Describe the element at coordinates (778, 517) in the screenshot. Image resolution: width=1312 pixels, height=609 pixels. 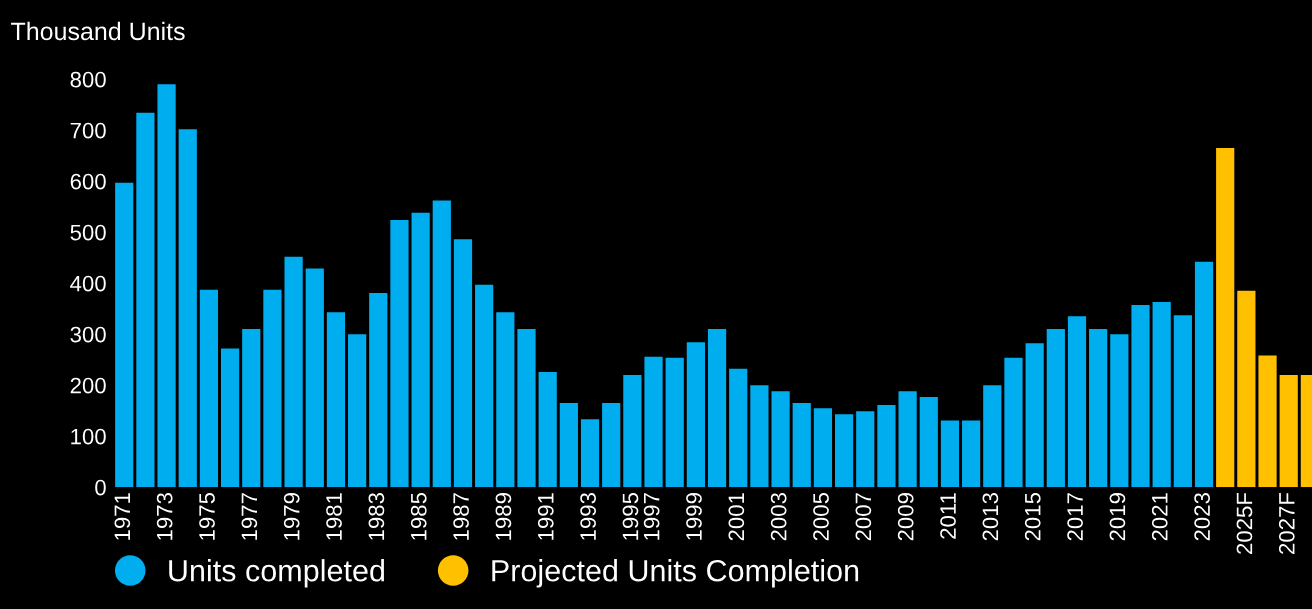
I see `x-tick-label: 2003` at that location.